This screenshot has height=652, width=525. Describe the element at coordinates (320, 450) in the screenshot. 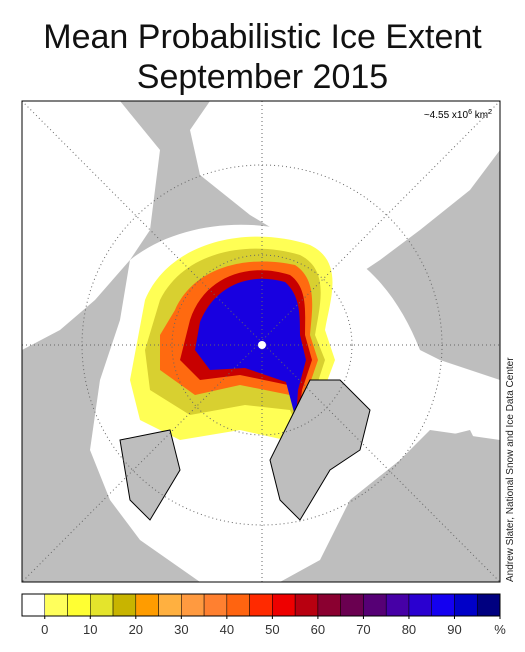

I see `greenland` at that location.